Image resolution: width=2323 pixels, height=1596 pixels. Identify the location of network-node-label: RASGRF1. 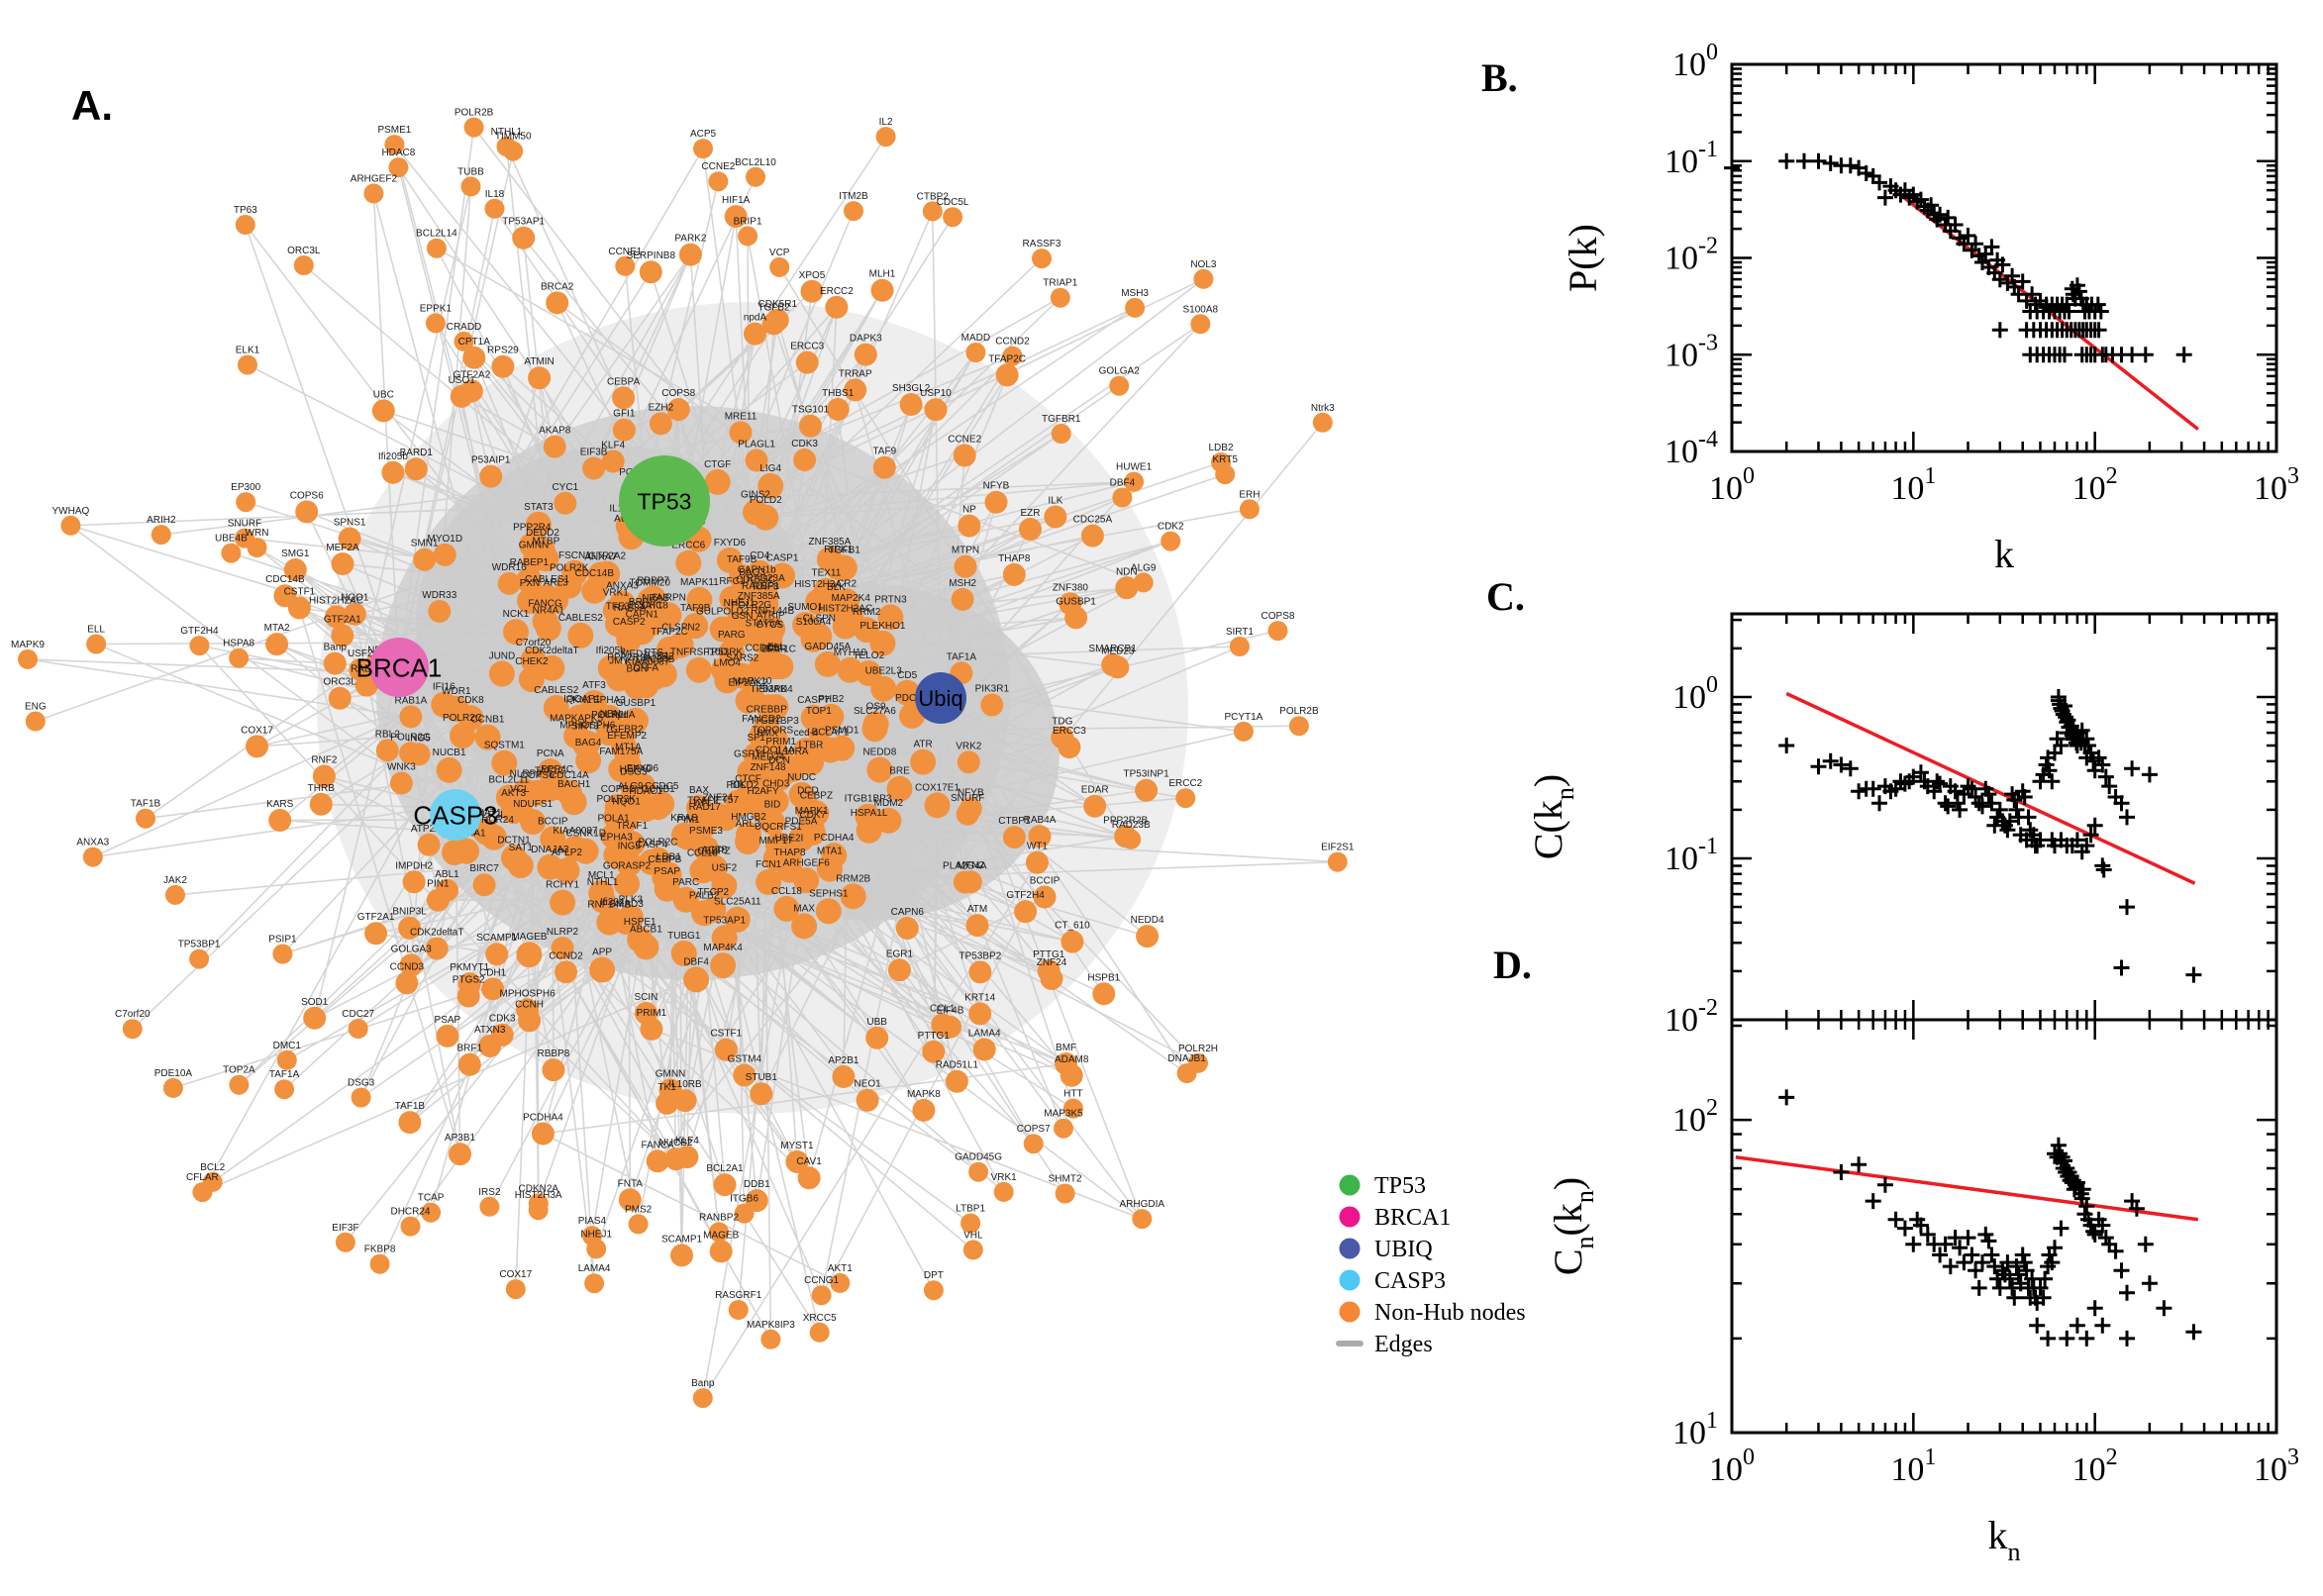
(738, 1295).